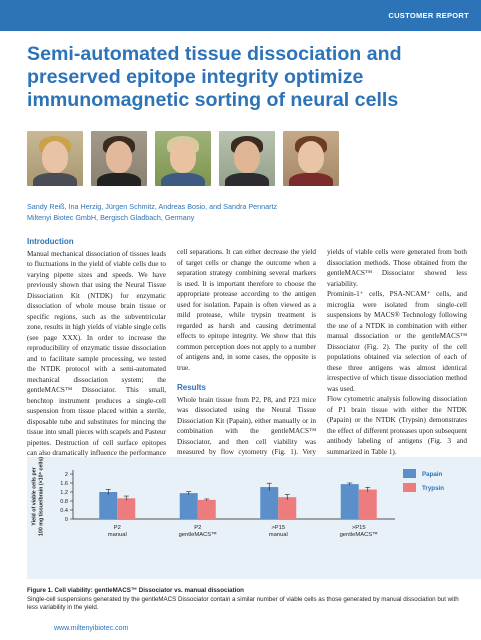  Describe the element at coordinates (66, 475) in the screenshot. I see `y-tick-label: 2` at that location.